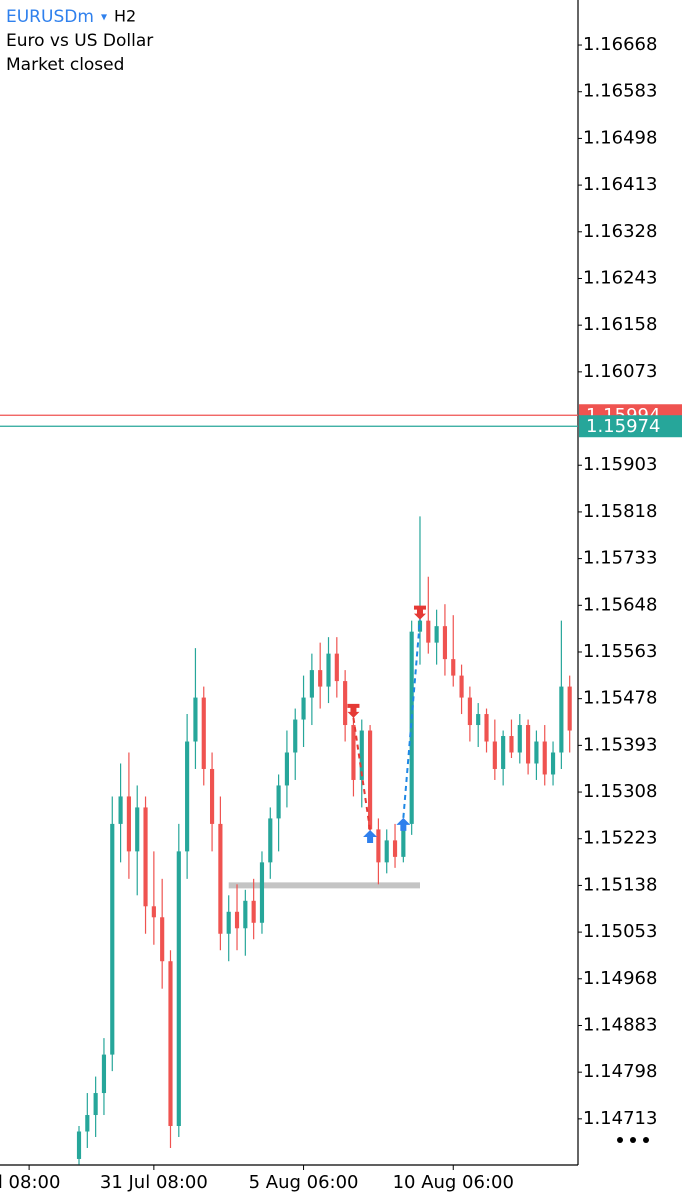  What do you see at coordinates (620, 324) in the screenshot?
I see `y-tick-label: 1.16158` at bounding box center [620, 324].